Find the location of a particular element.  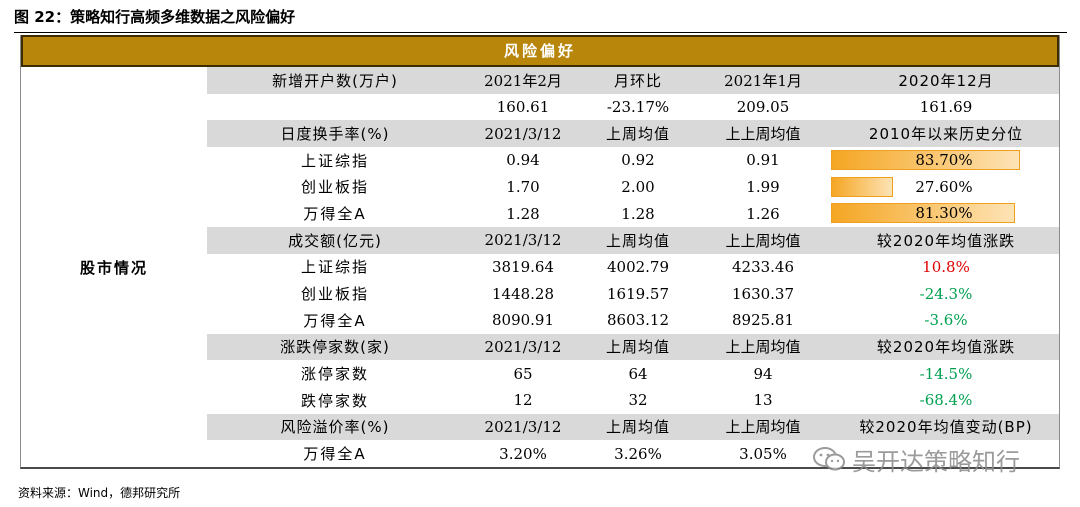

watermark: 吴开达策略知行 is located at coordinates (916, 461).